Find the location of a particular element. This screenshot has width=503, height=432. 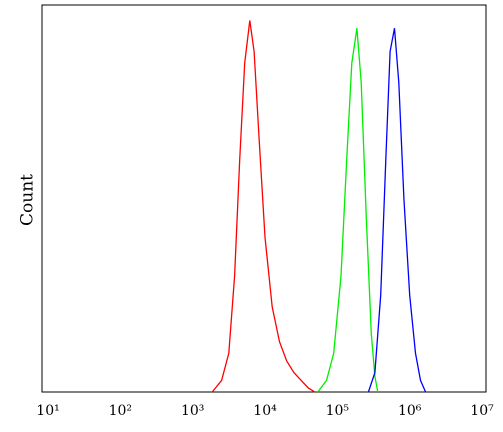

x-tick-label: 10⁷ is located at coordinates (482, 411).